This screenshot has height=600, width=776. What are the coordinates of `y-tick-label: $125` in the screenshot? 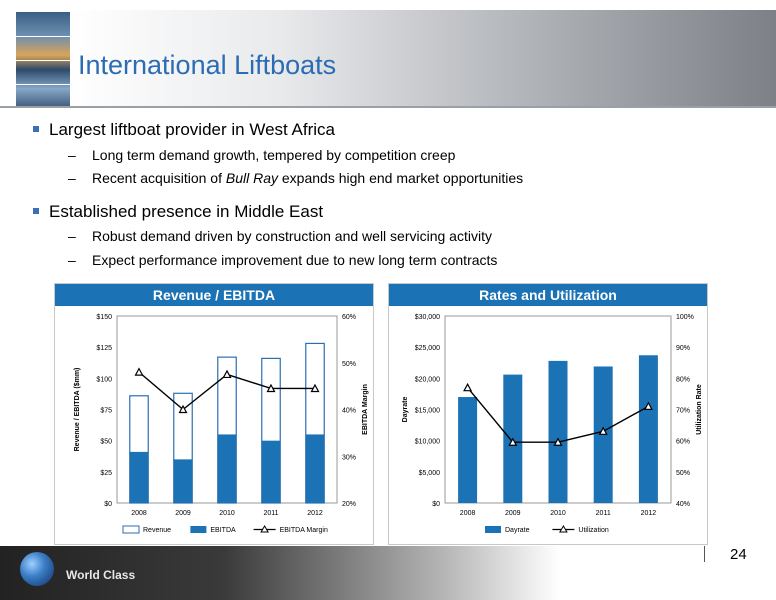 It's located at (104, 348).